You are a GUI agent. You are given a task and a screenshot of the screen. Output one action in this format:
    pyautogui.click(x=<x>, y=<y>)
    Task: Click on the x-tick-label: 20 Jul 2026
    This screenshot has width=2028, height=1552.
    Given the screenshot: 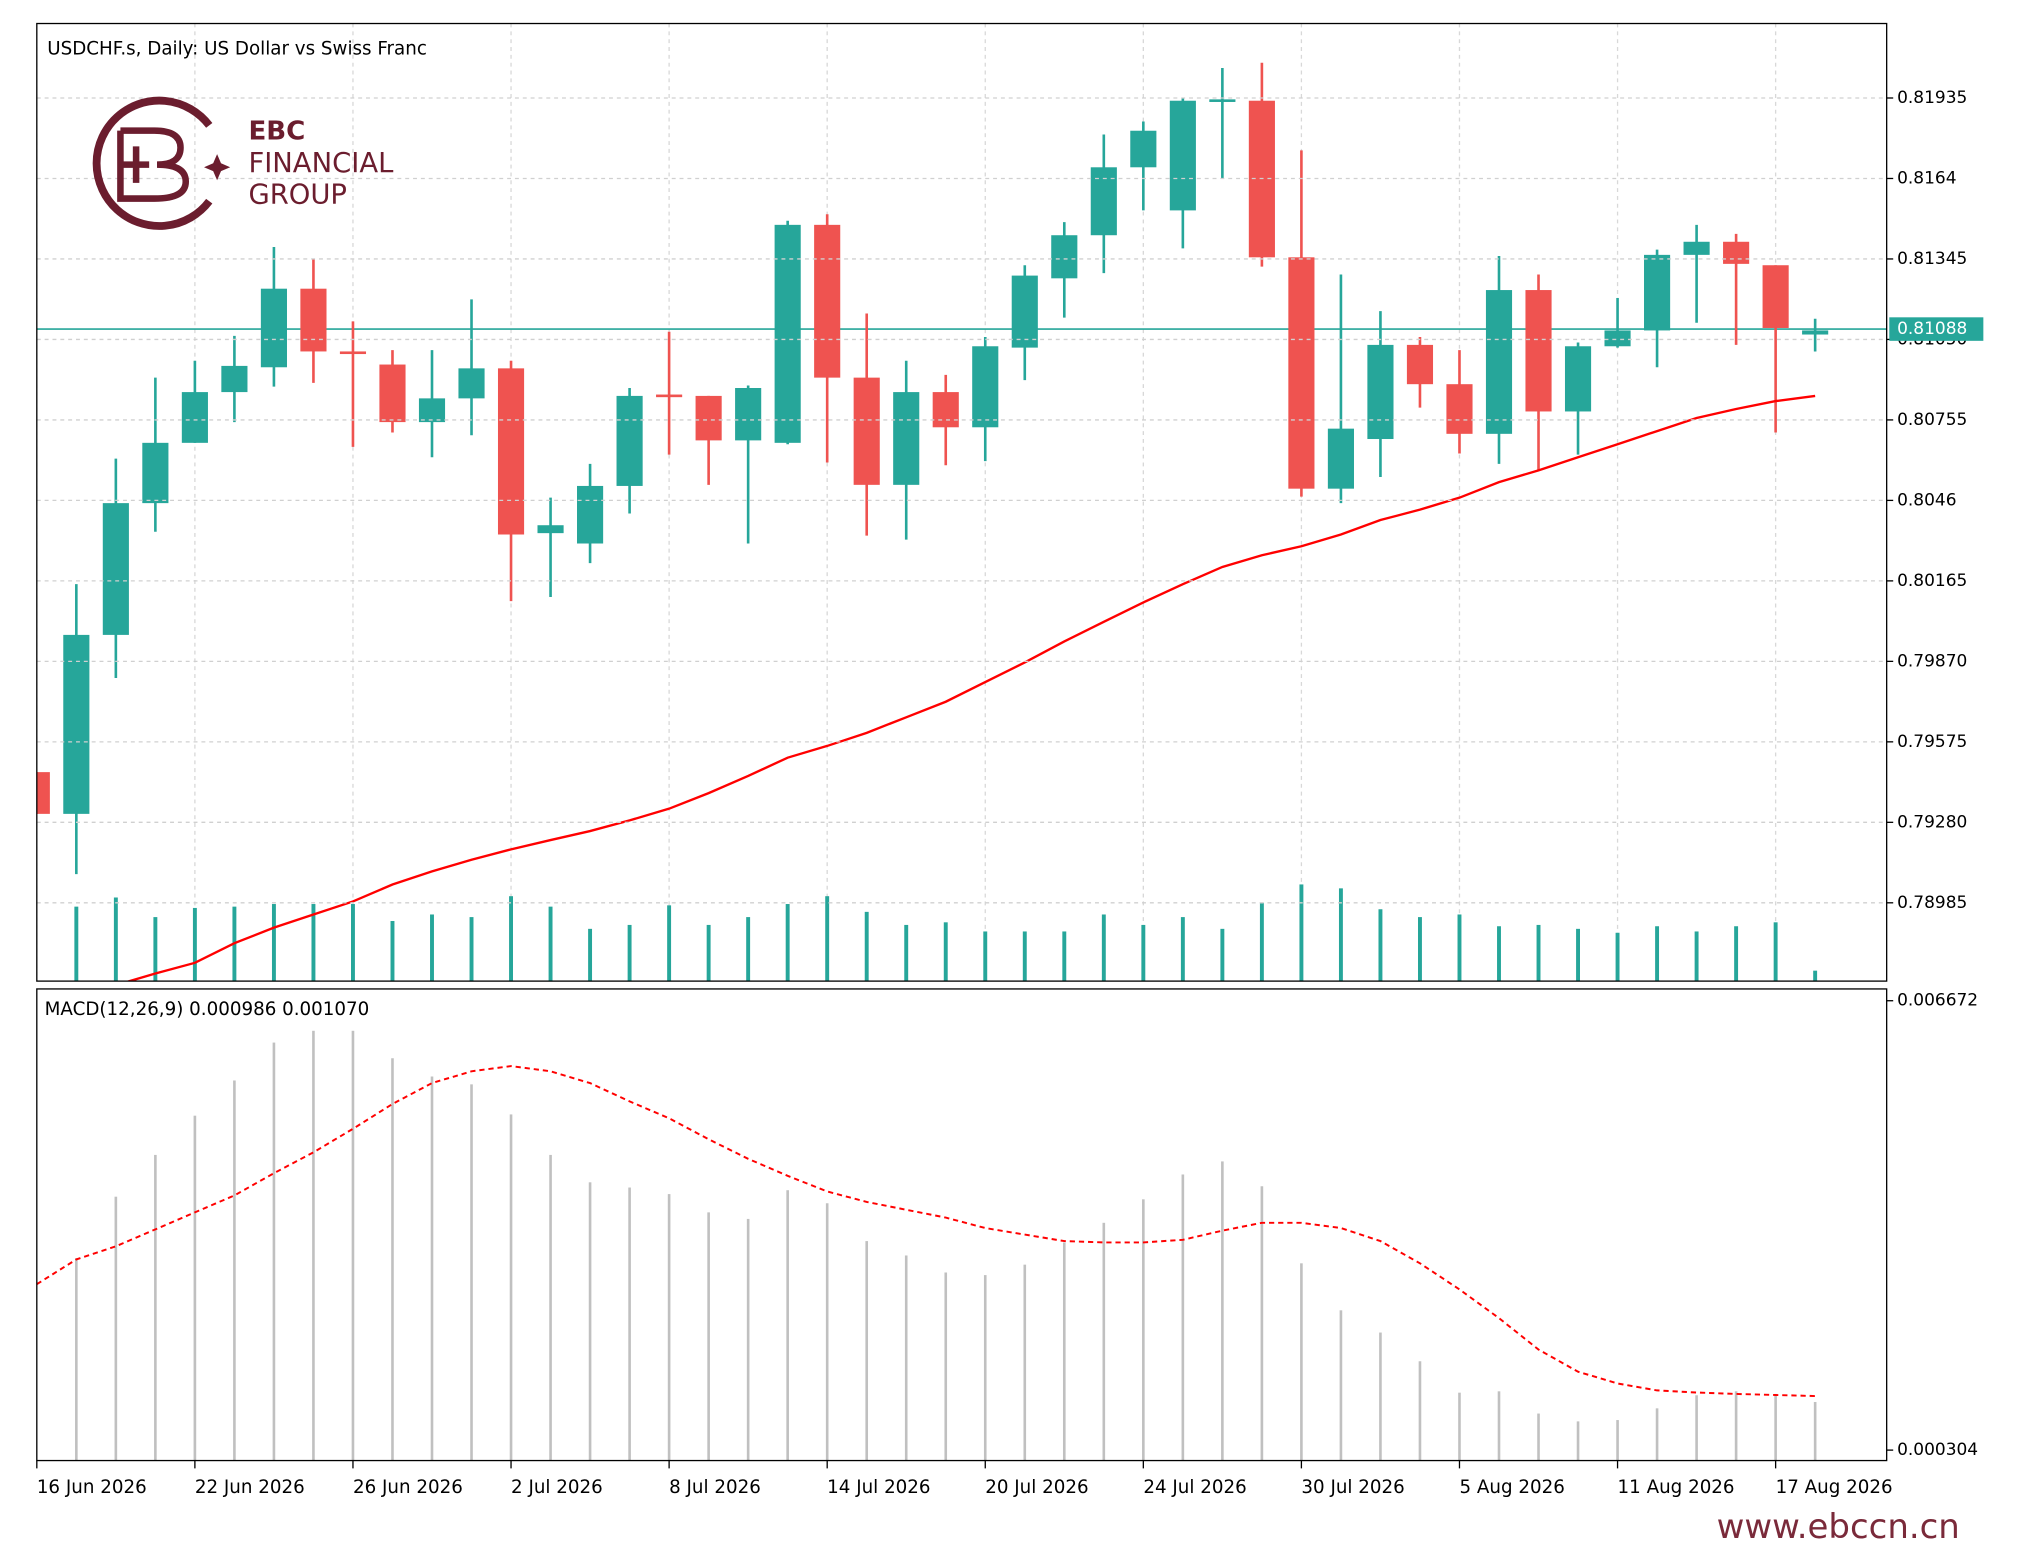 What is the action you would take?
    pyautogui.click(x=1036, y=1487)
    